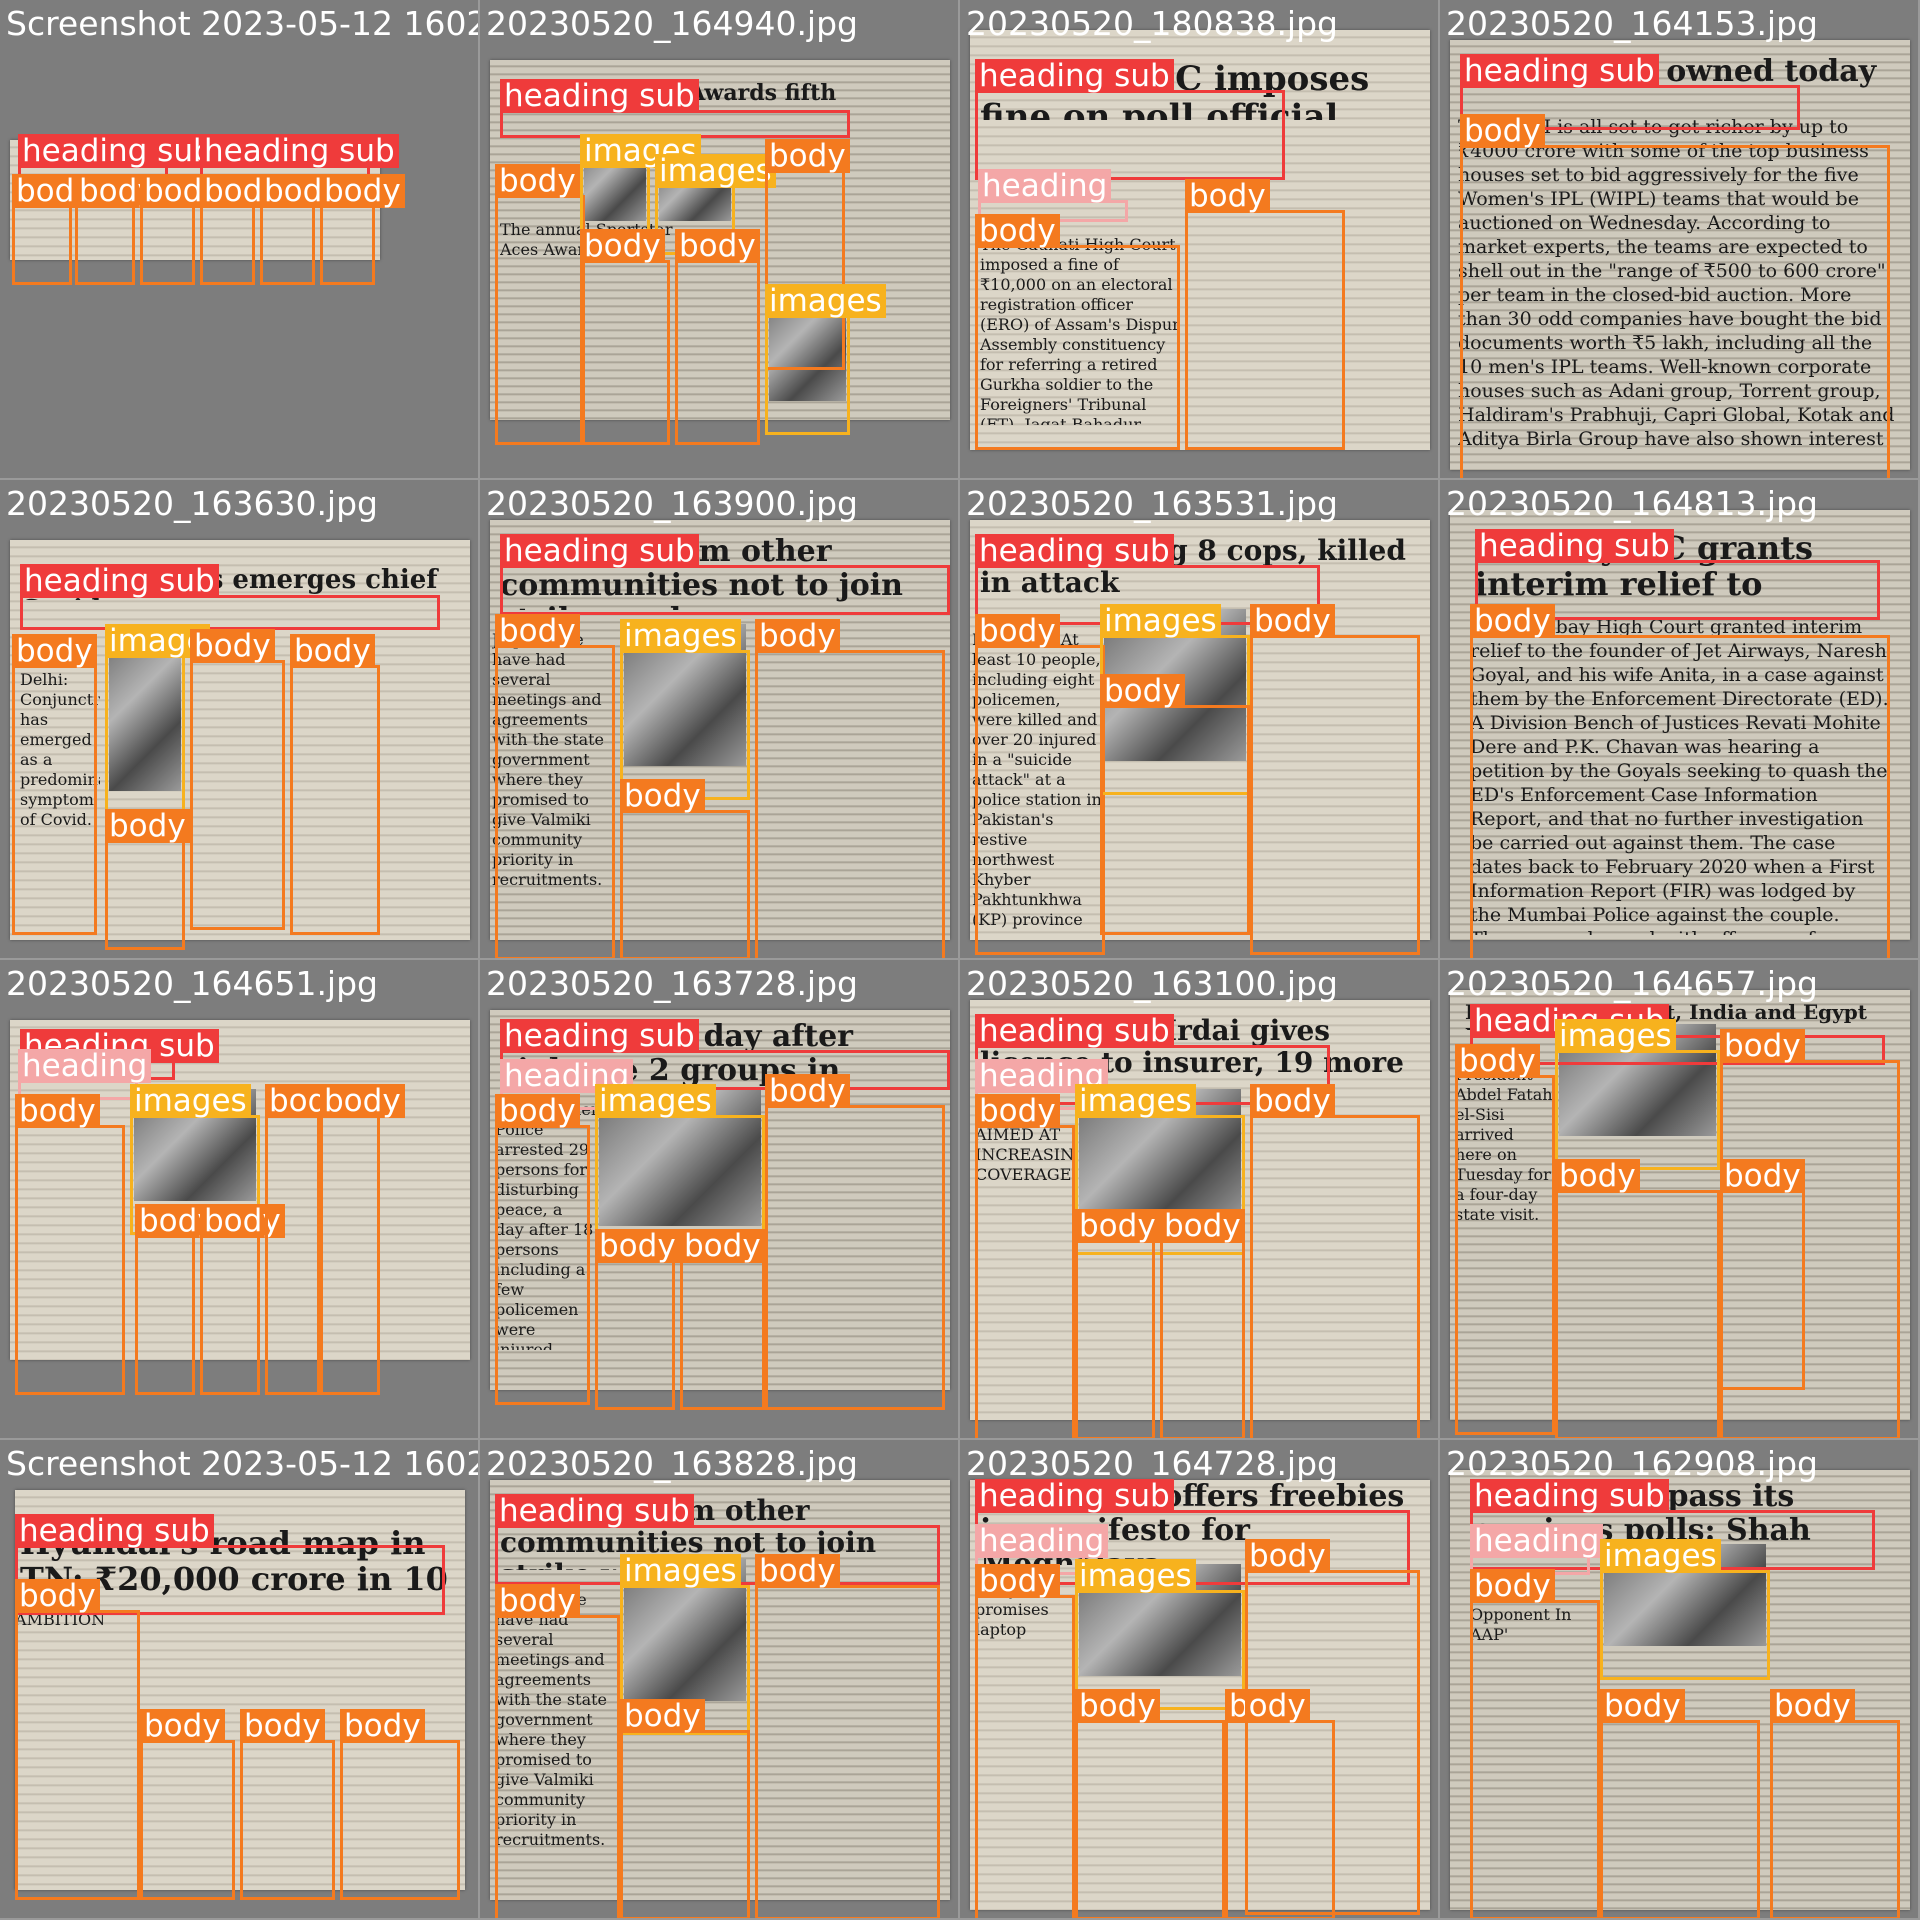 This screenshot has width=1920, height=1920. Describe the element at coordinates (1632, 1463) in the screenshot. I see `tile-title: 20230520_162908.jpg` at that location.